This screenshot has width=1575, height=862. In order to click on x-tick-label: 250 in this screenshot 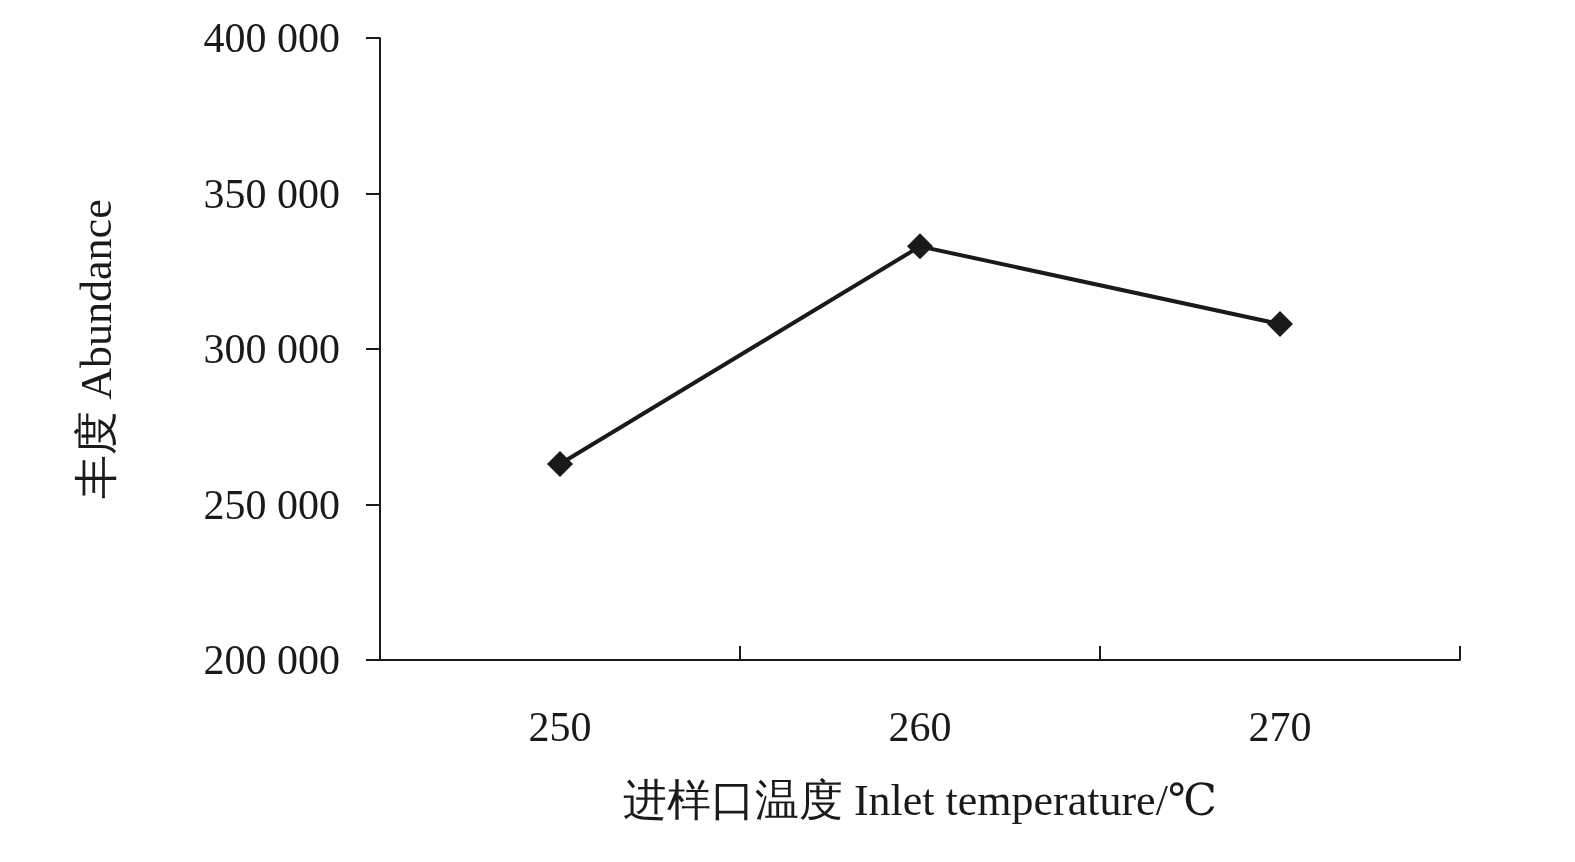, I will do `click(560, 727)`.